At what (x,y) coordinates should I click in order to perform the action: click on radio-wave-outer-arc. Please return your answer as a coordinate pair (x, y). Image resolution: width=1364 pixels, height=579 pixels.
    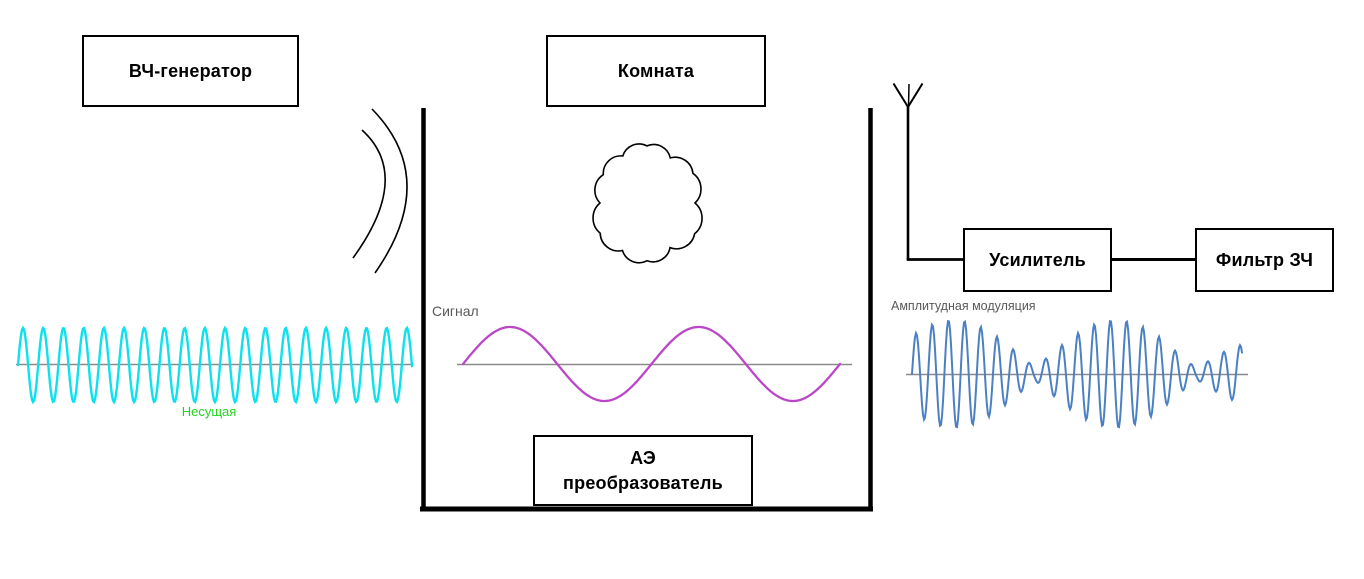
    Looking at the image, I should click on (389, 191).